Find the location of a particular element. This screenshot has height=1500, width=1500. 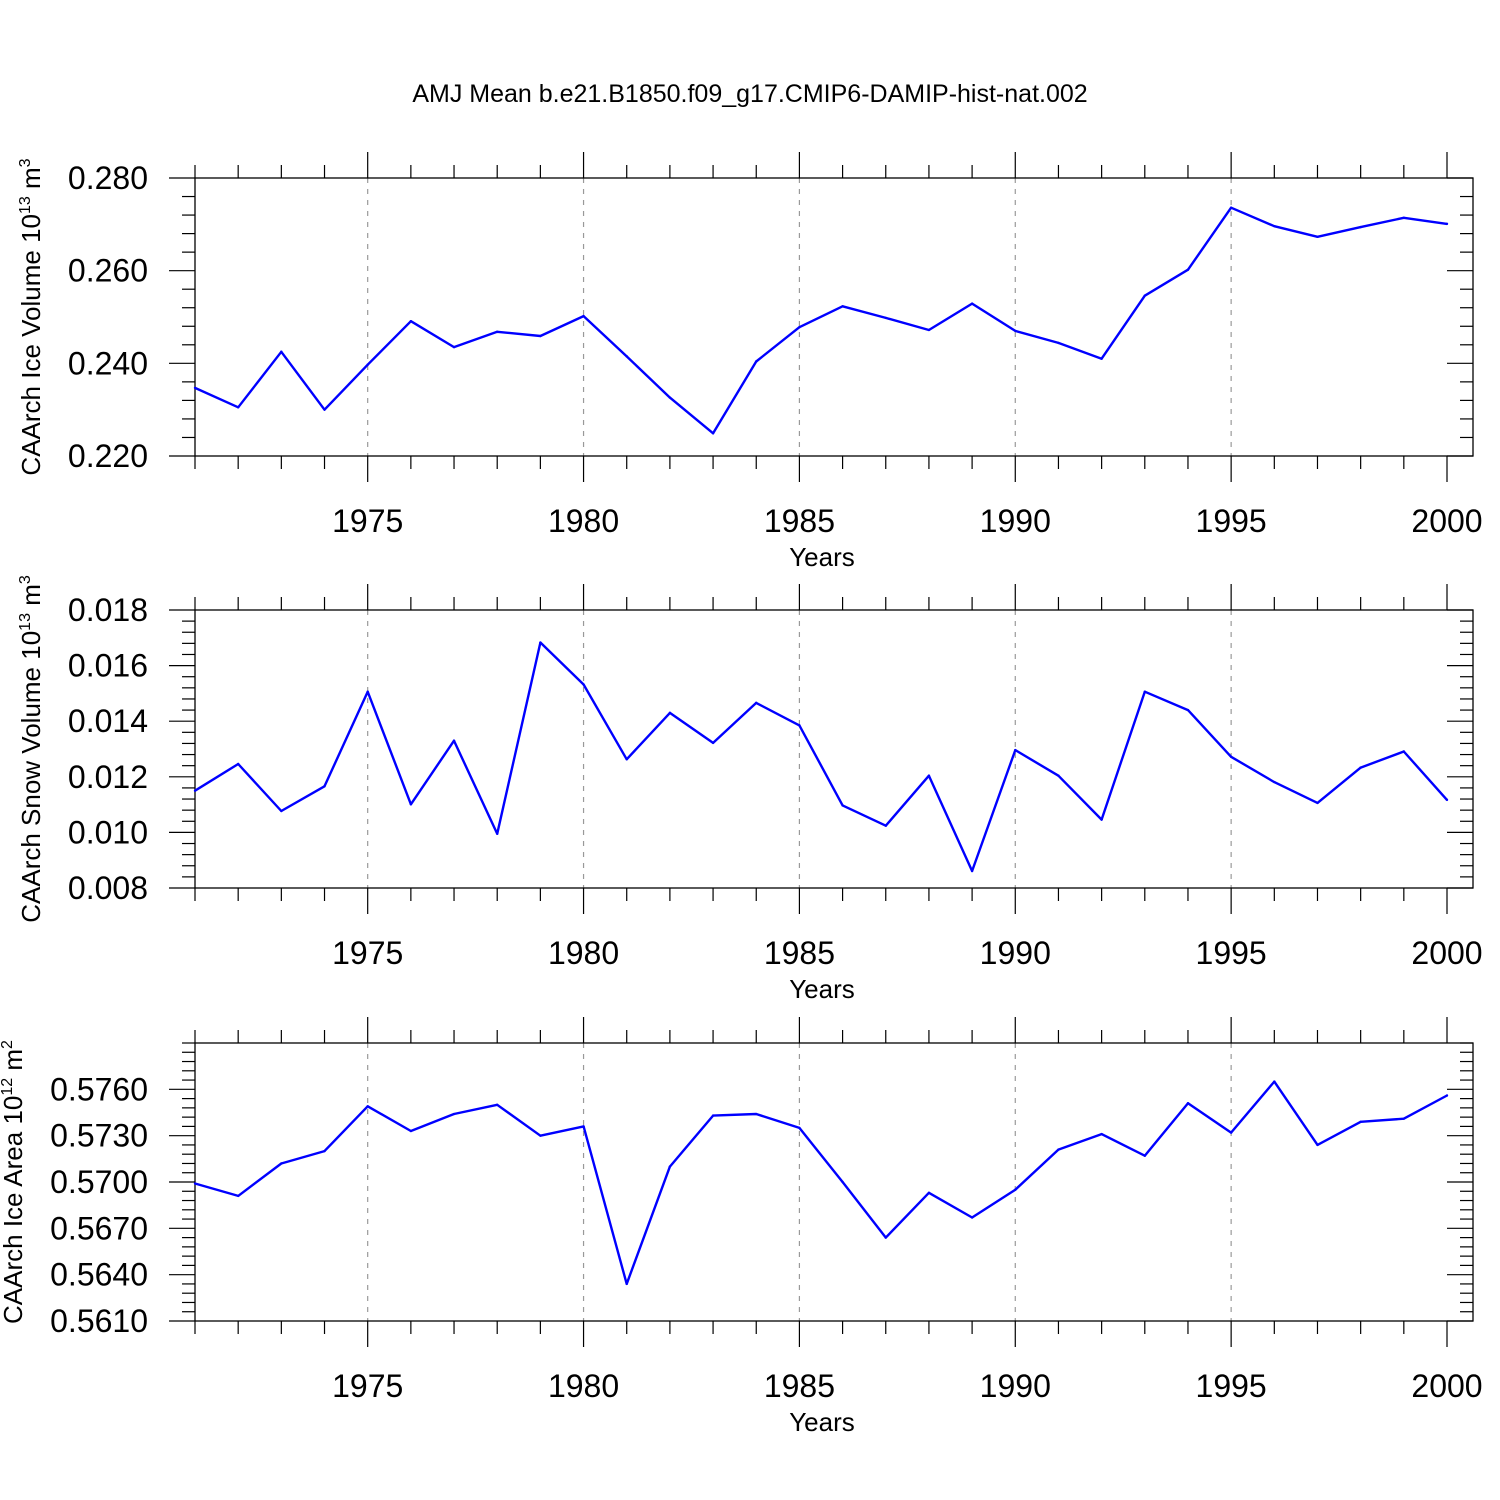

y-tick-label: 0.5670 is located at coordinates (99, 1228).